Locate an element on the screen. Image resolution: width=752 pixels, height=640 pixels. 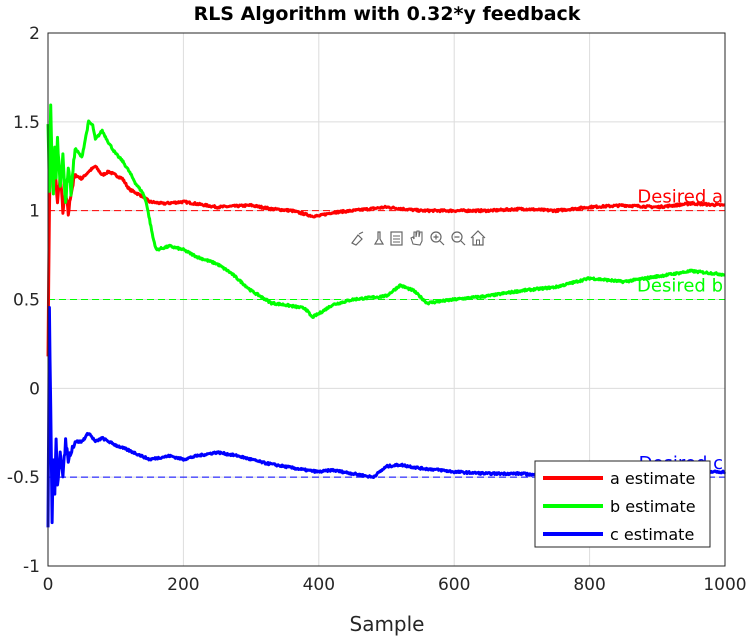
brush-icon is located at coordinates (379, 238).